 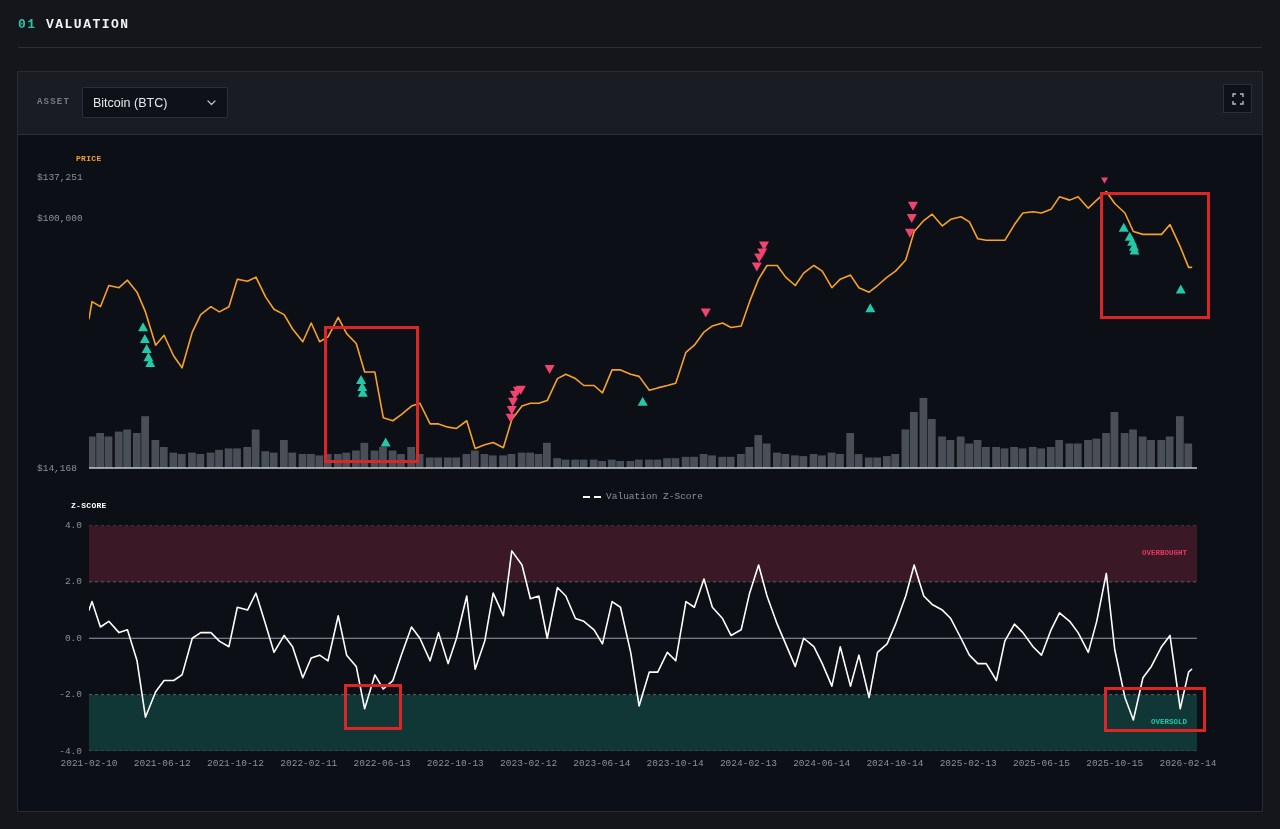 I want to click on x-tick-label: 2023-10-14, so click(x=675, y=763).